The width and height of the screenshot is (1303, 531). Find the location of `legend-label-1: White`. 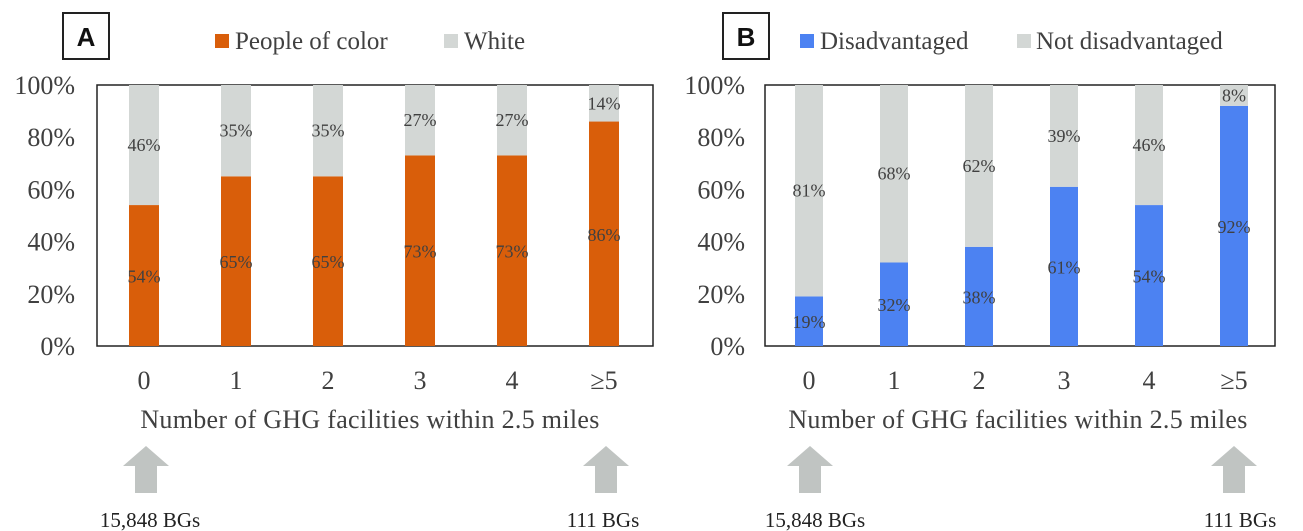

legend-label-1: White is located at coordinates (494, 41).